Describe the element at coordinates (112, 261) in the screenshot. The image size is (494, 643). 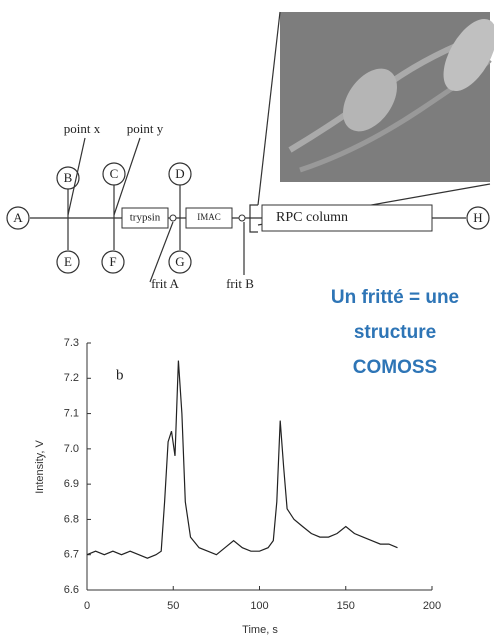
I see `node-label: F` at that location.